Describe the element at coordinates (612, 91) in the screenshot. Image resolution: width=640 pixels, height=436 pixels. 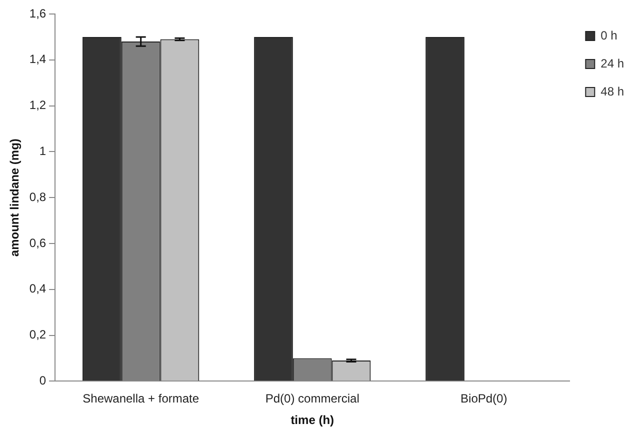
I see `legend-label: 48 h` at that location.